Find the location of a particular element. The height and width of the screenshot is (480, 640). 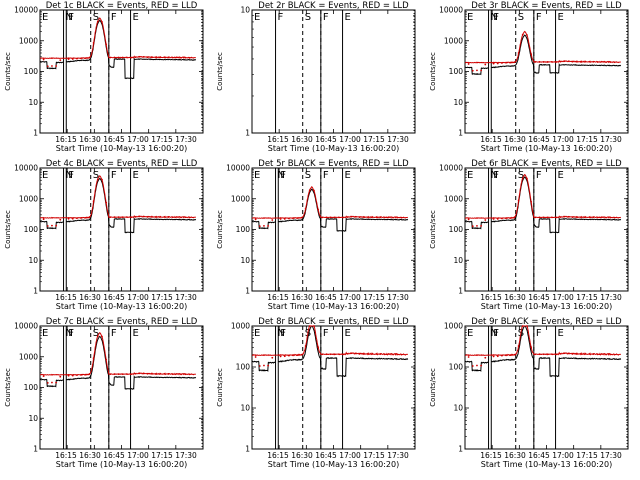

x-axis-label: Start Time (10-May-13 16:00:20) is located at coordinates (121, 464).